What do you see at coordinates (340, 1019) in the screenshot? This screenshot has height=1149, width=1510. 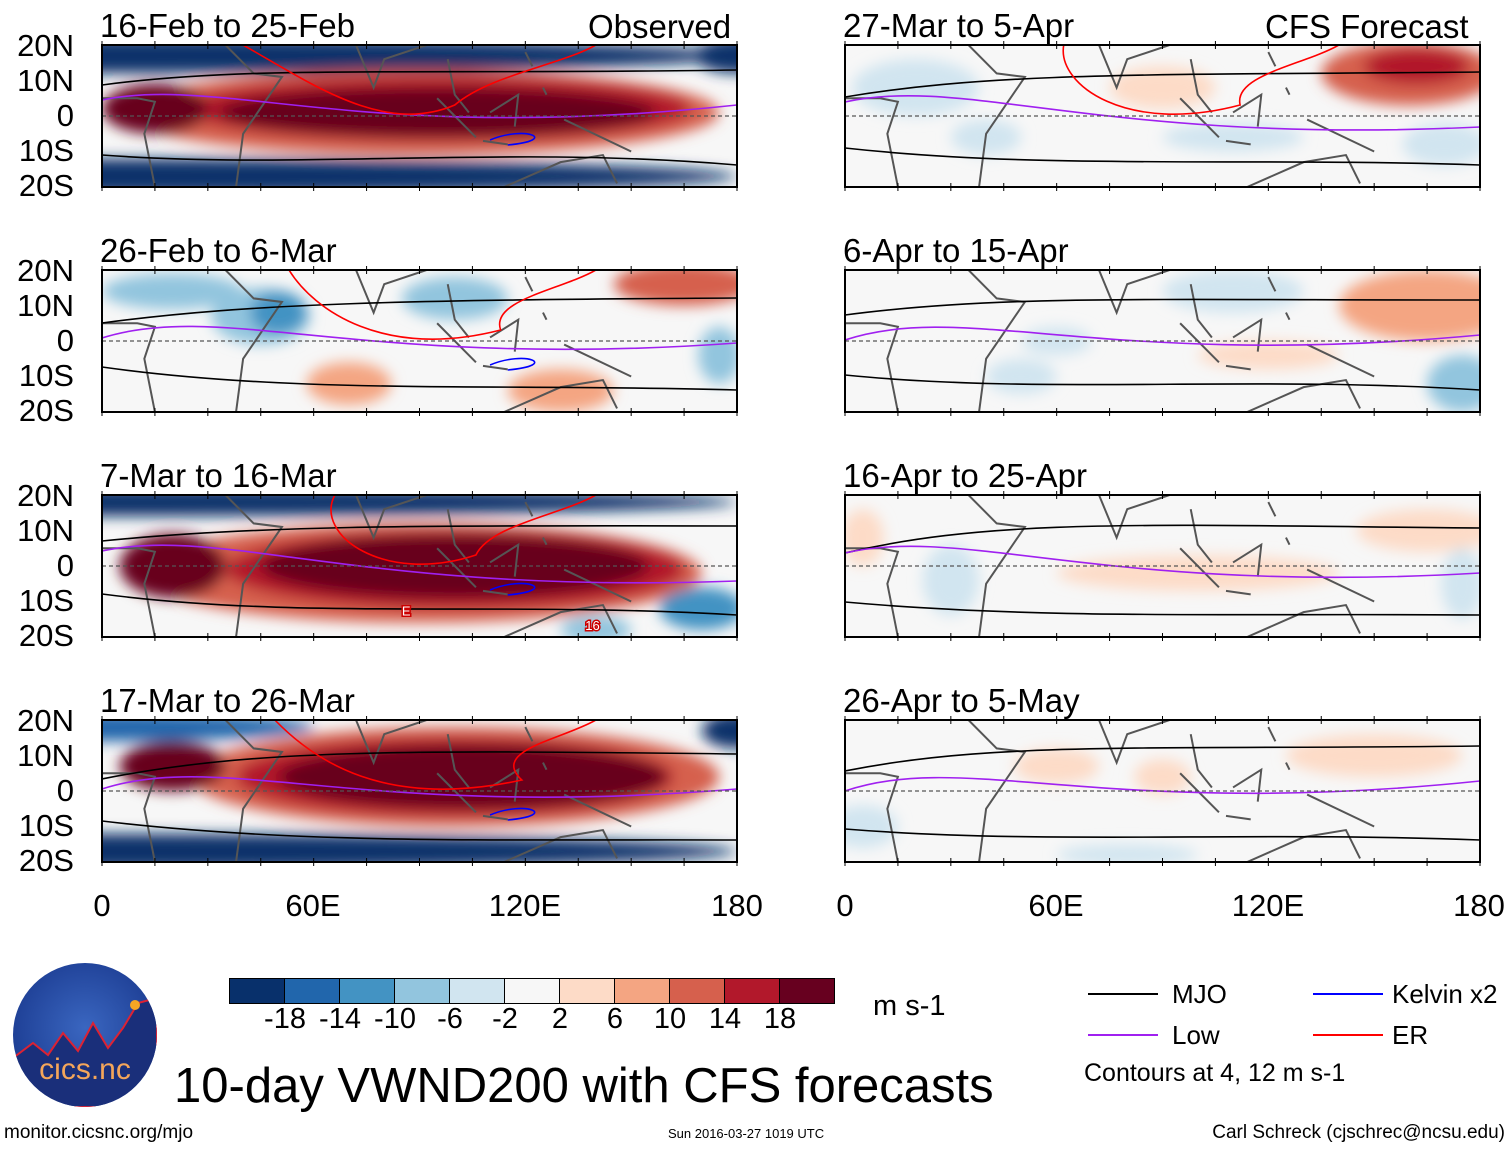 I see `colorbar-label: -14` at bounding box center [340, 1019].